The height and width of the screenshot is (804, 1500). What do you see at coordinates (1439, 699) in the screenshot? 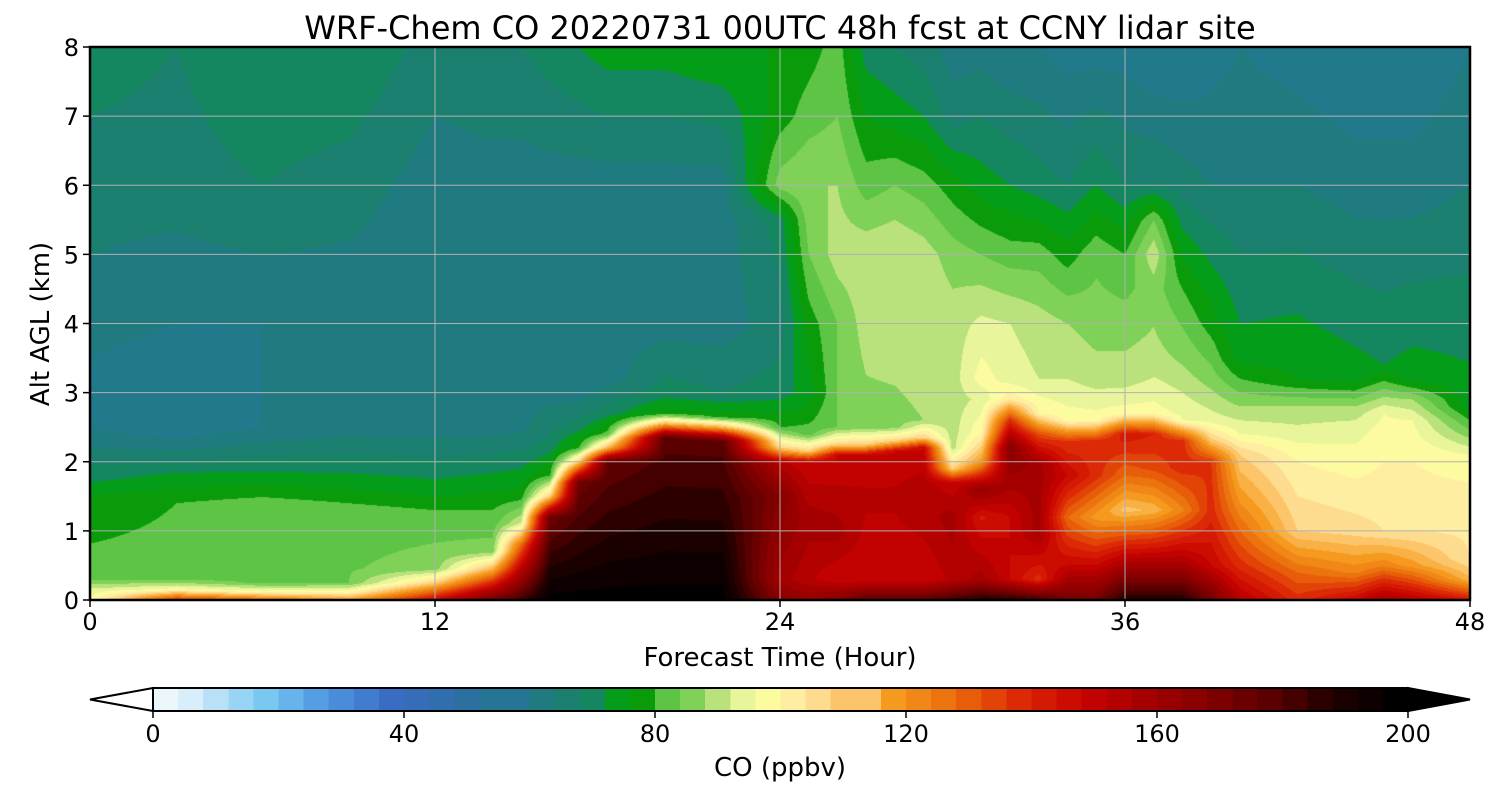
I see `colorbar-max-extension` at bounding box center [1439, 699].